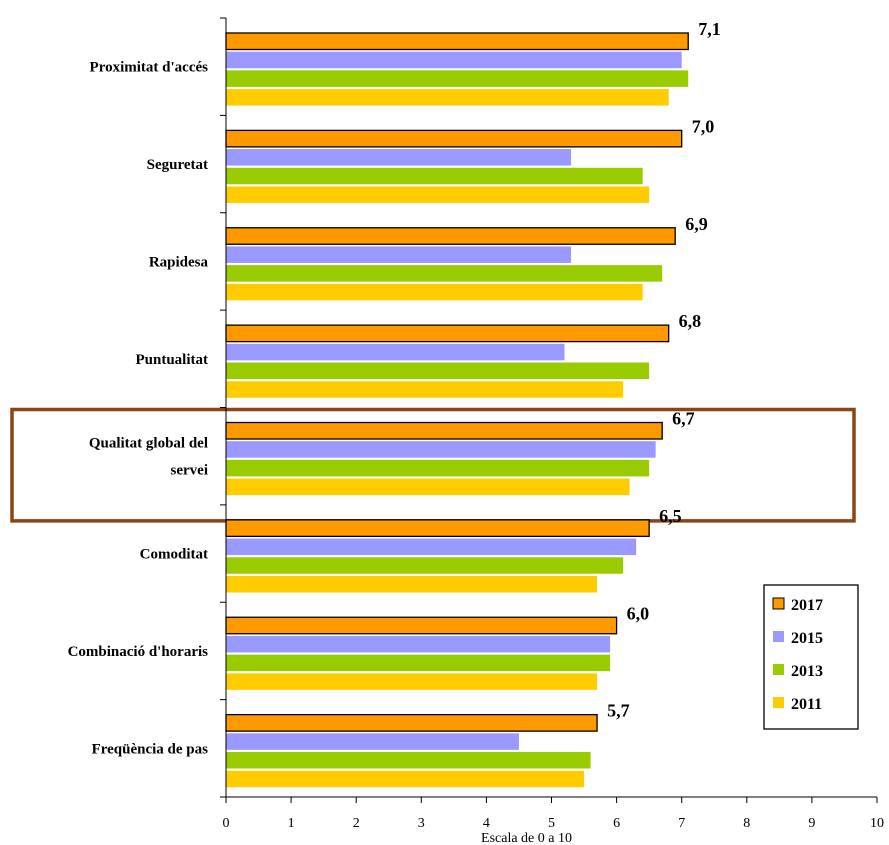  Describe the element at coordinates (746, 823) in the screenshot. I see `x-tick-label: 8` at that location.